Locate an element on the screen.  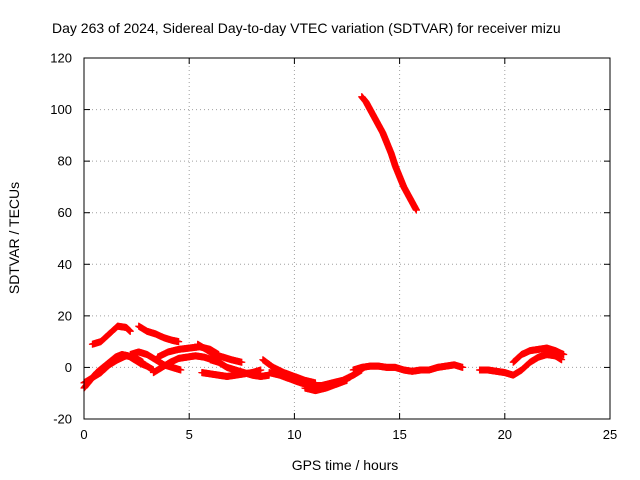
x-tick-label: 20 is located at coordinates (505, 434).